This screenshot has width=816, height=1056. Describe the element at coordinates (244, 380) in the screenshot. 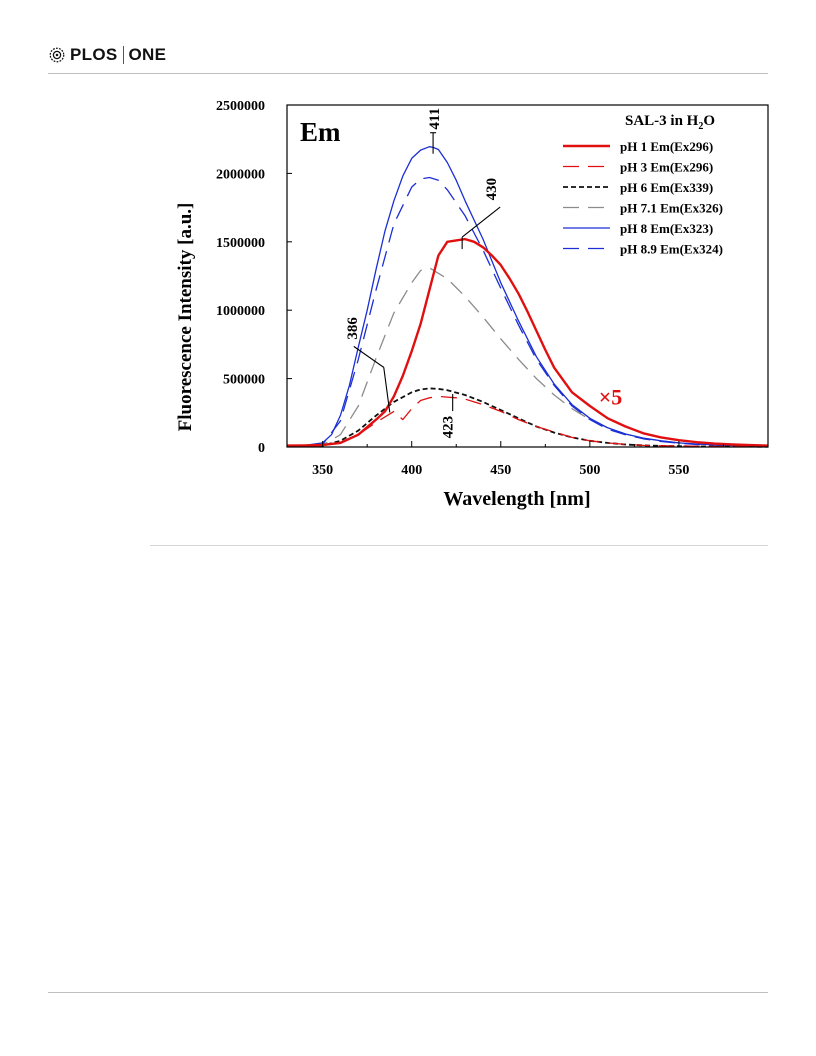

I see `y-tick-label: 500000` at that location.